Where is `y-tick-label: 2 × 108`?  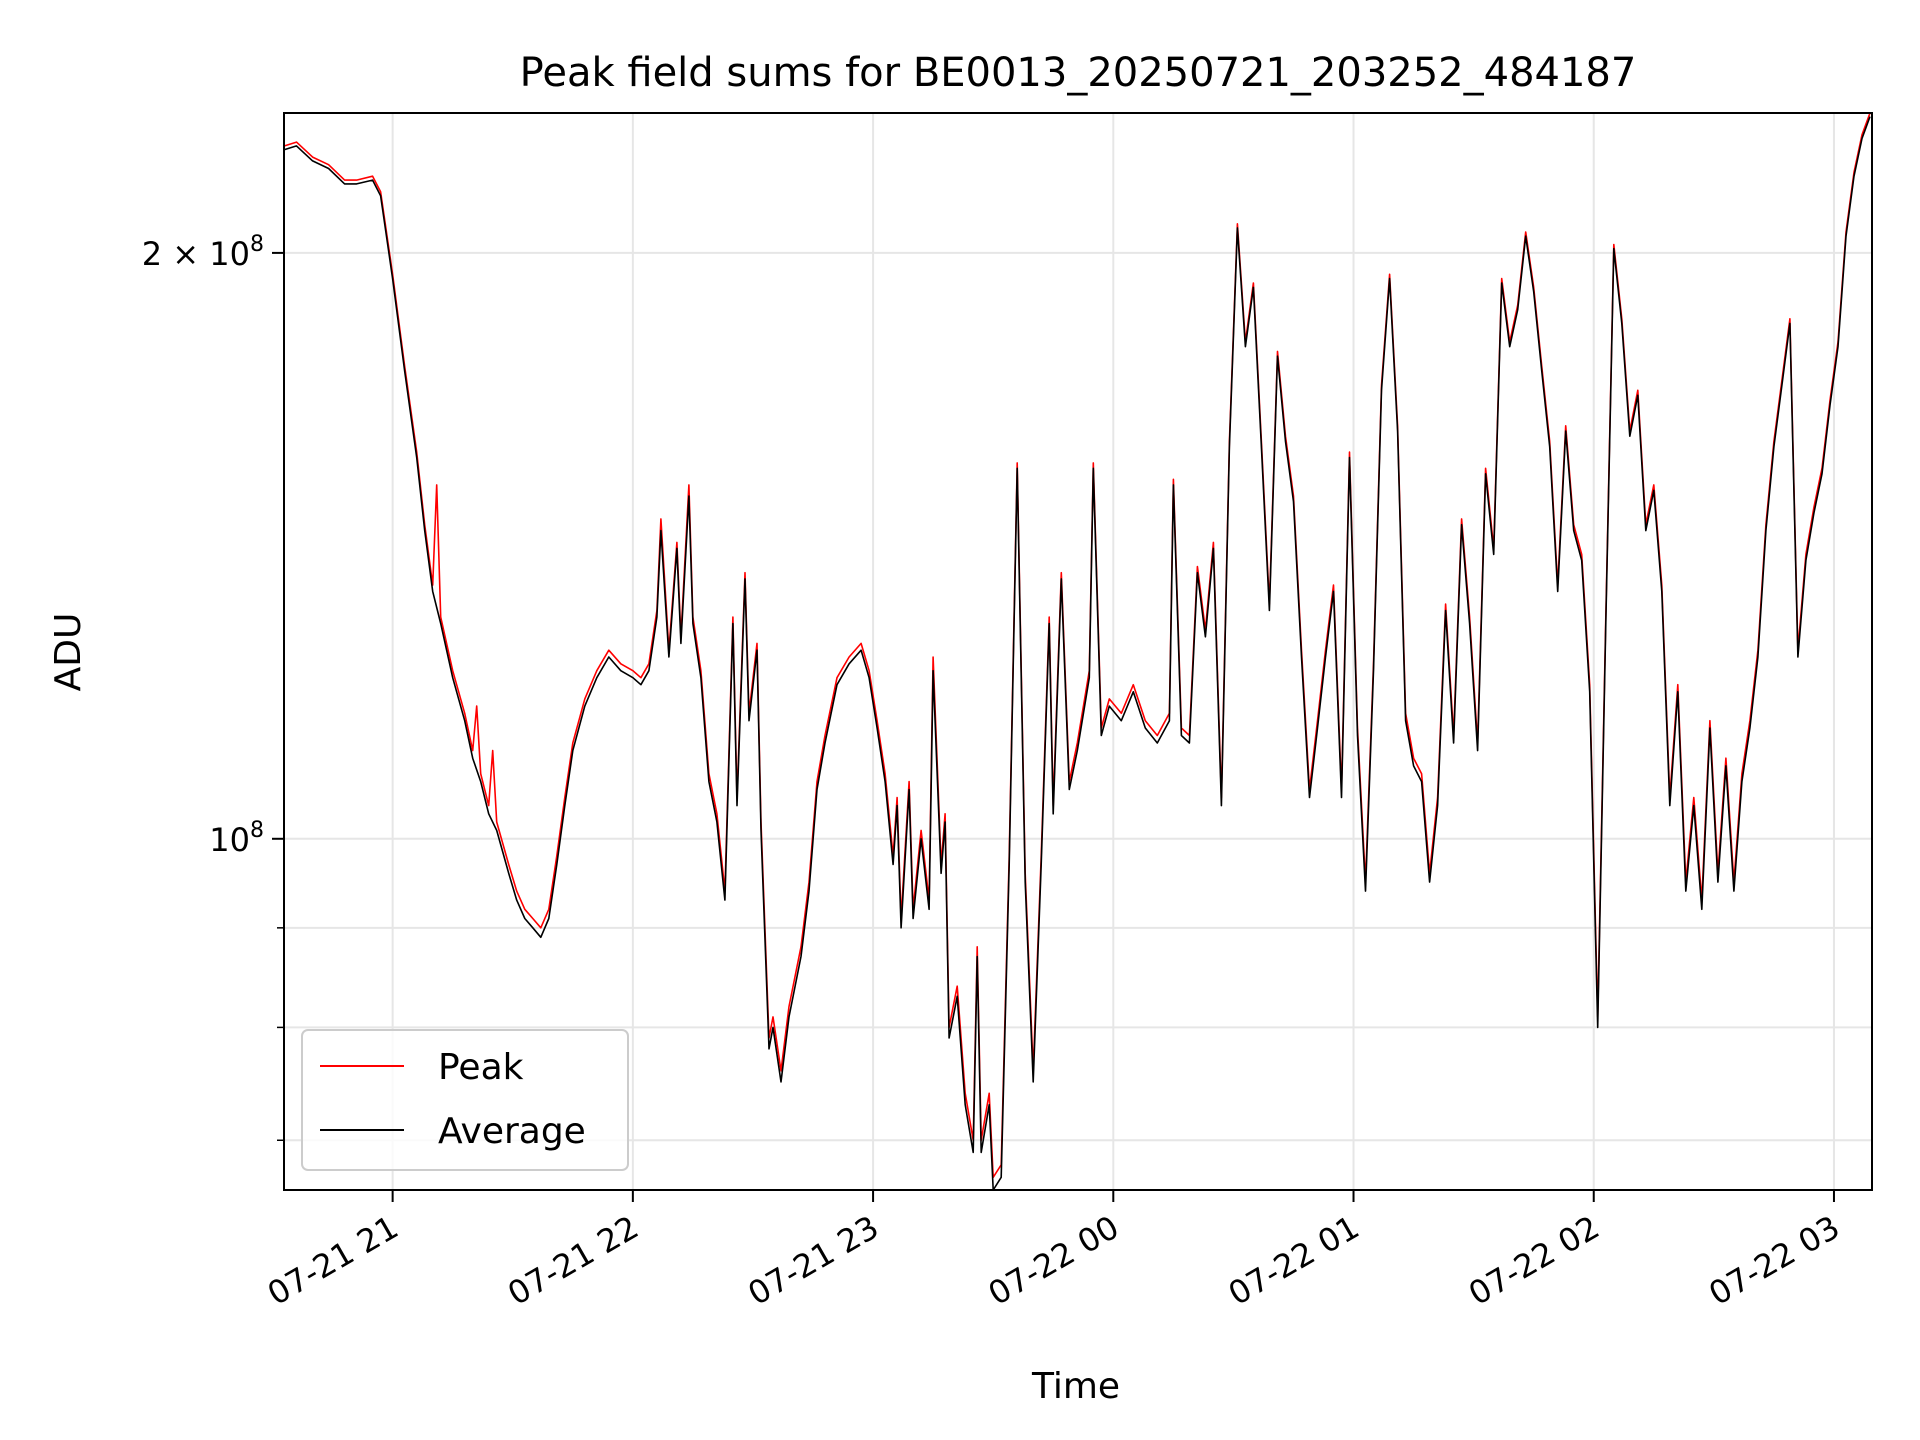
y-tick-label: 2 × 108 is located at coordinates (203, 252).